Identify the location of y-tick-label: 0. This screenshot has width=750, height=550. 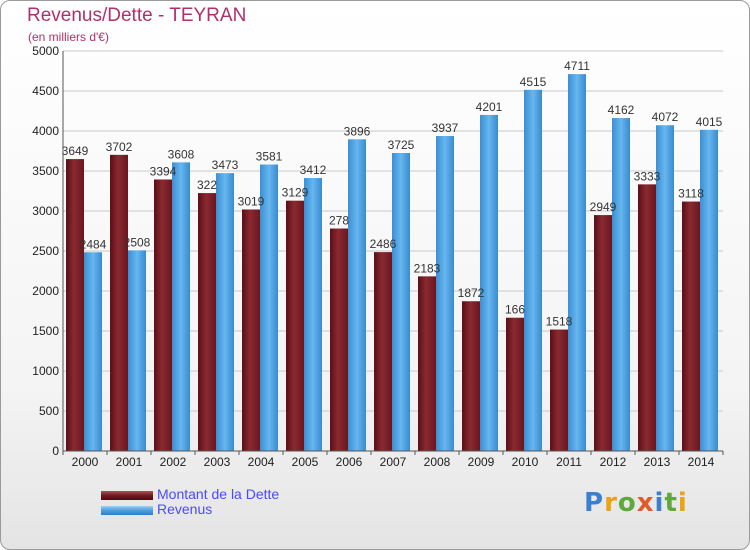
(55, 451).